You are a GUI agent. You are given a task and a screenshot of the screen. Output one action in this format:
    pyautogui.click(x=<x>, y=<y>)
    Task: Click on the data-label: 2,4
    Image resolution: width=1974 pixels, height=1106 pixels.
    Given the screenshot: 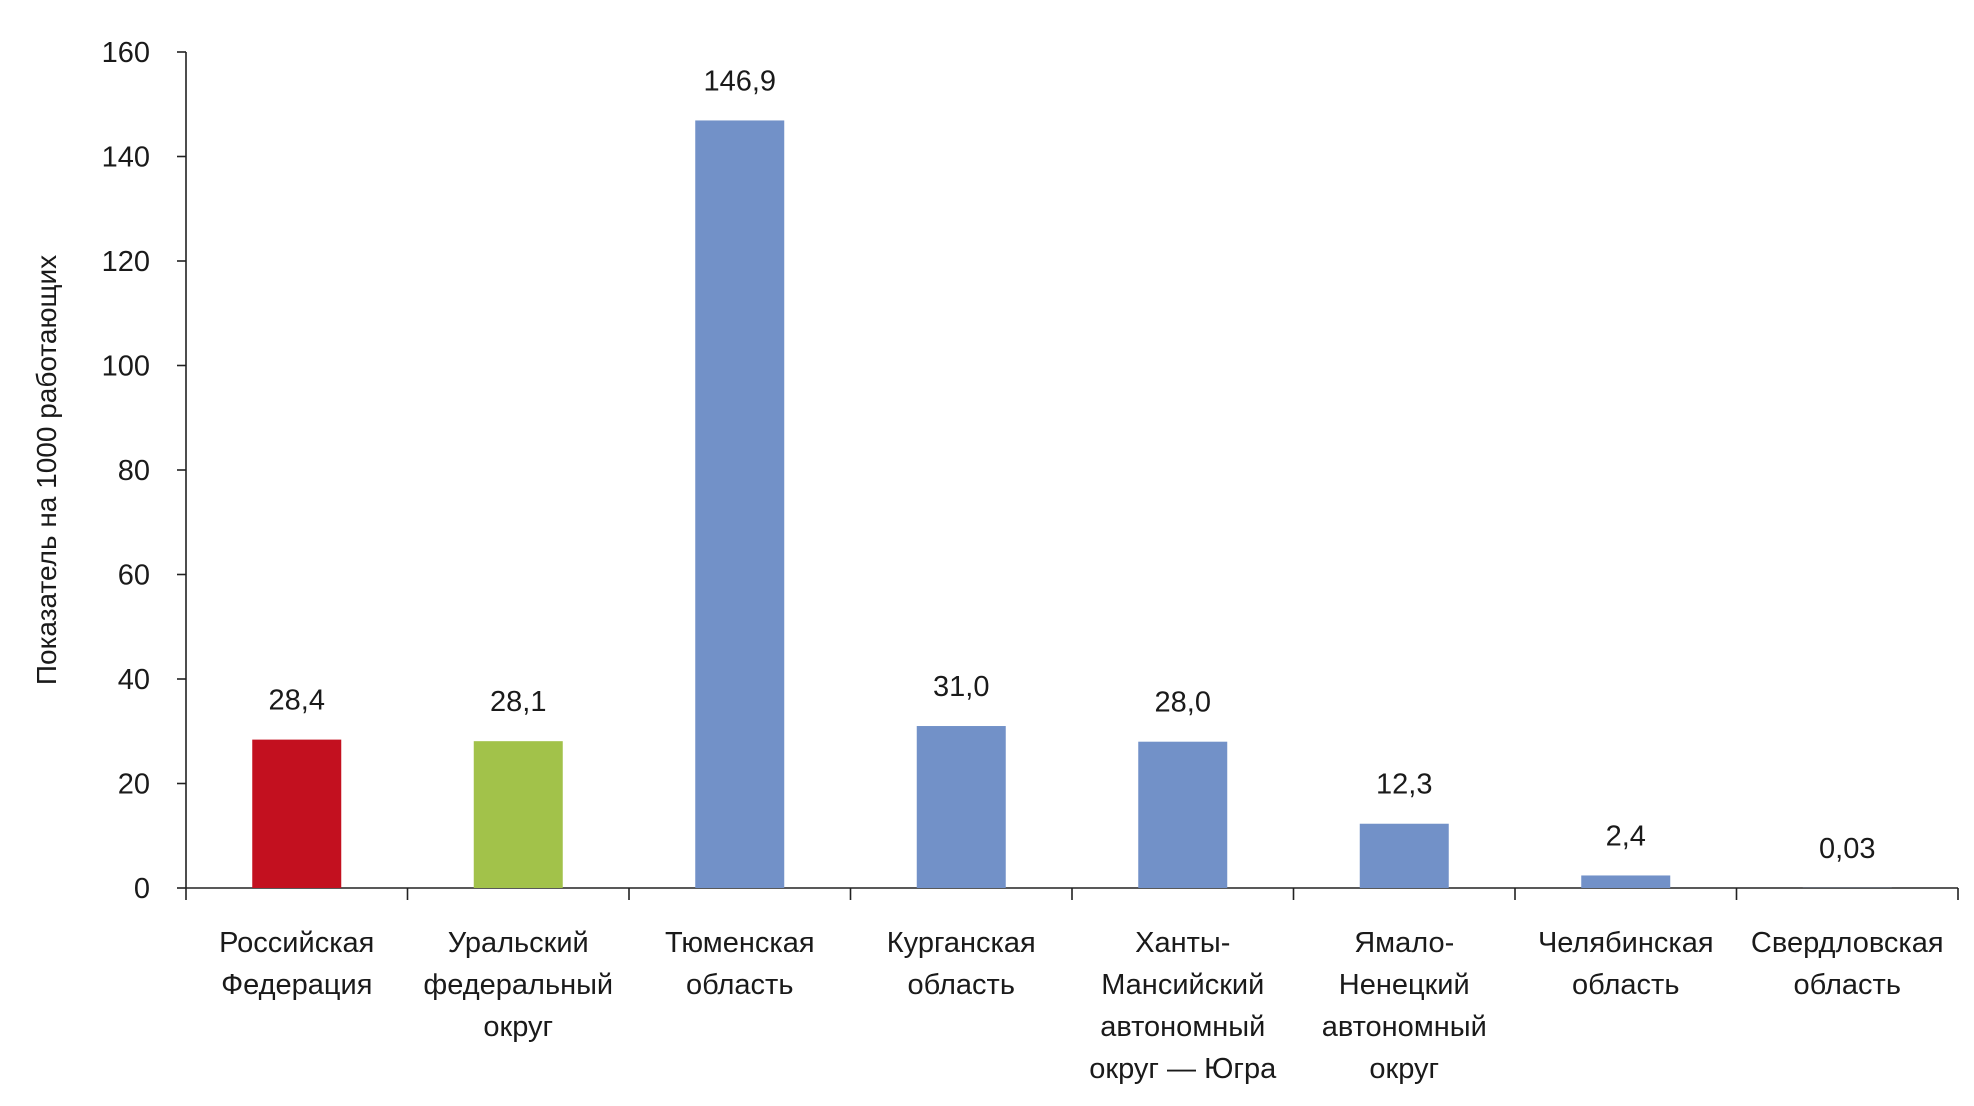 What is the action you would take?
    pyautogui.click(x=1626, y=836)
    